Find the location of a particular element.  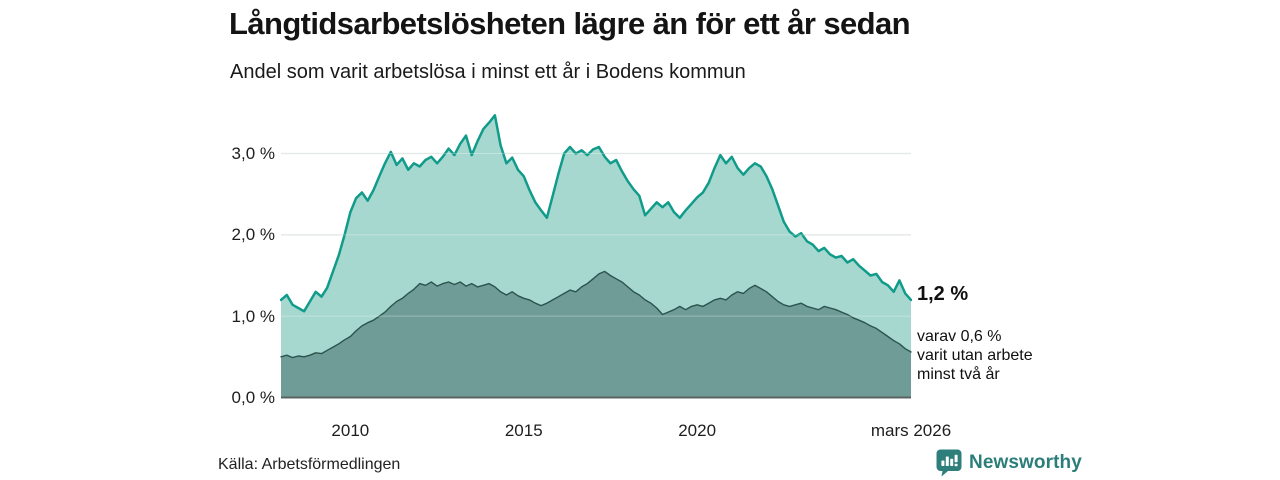

y-tick-label: 3,0 % is located at coordinates (253, 153).